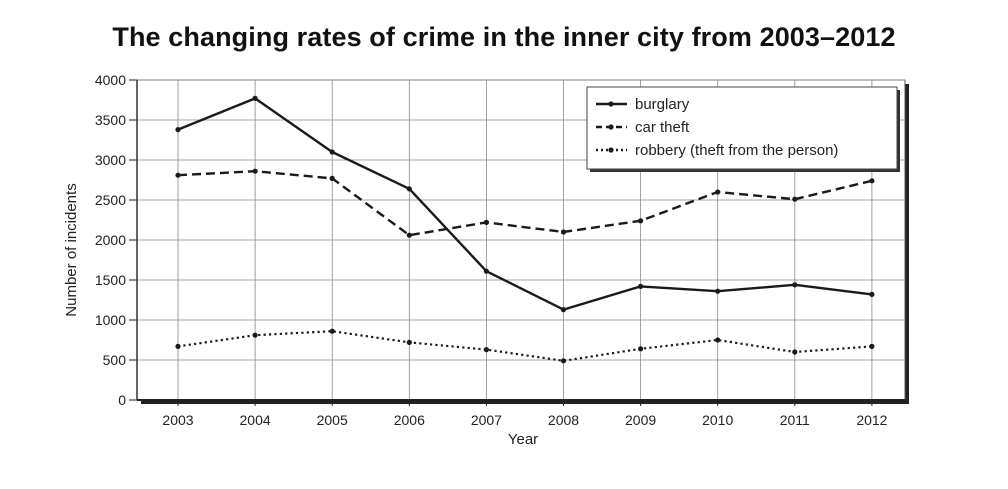  I want to click on y-tick-label: 2500, so click(110, 200).